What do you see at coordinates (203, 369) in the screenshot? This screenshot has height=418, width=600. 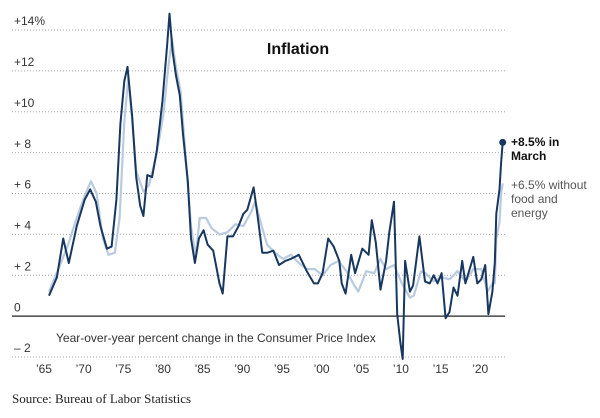 I see `x-tick-label: ’85` at bounding box center [203, 369].